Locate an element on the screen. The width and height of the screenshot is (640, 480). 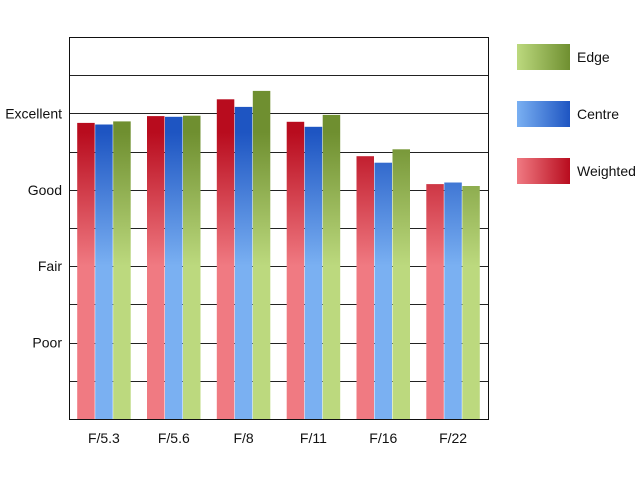
bar-edge-f11 is located at coordinates (331, 267).